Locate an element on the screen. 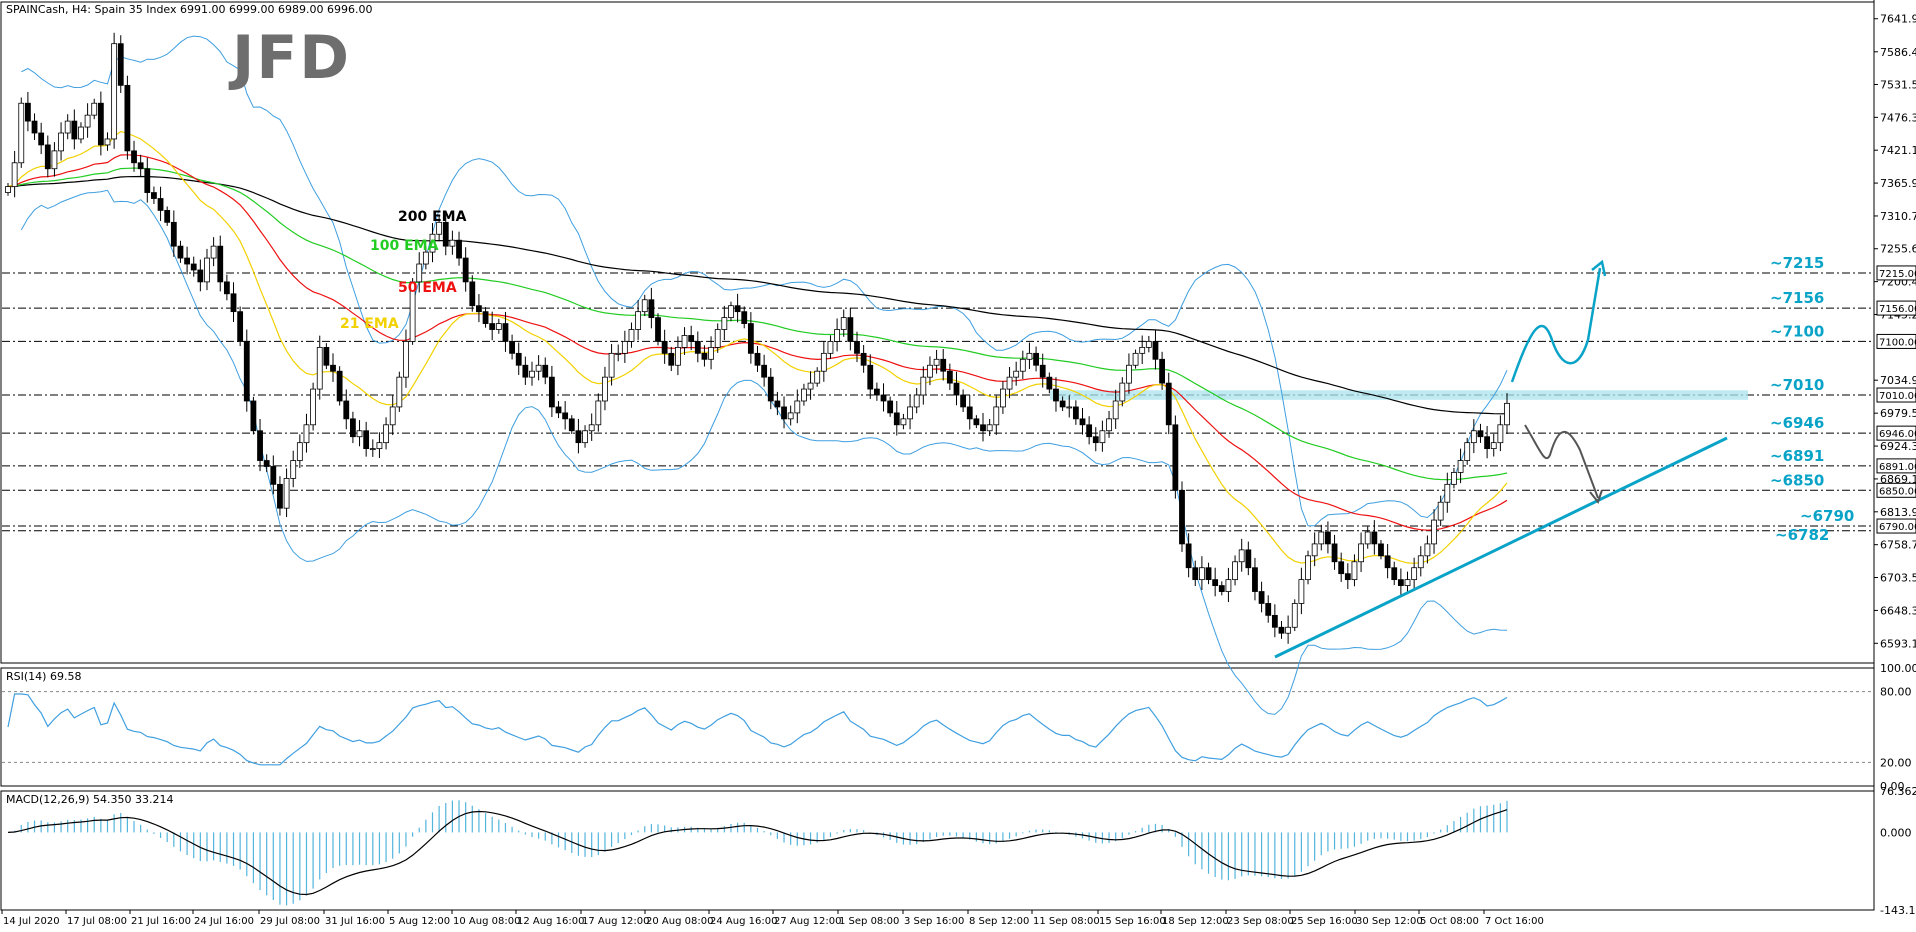 This screenshot has width=1916, height=932. date-tick-label: 31 Jul 16:00 is located at coordinates (355, 921).